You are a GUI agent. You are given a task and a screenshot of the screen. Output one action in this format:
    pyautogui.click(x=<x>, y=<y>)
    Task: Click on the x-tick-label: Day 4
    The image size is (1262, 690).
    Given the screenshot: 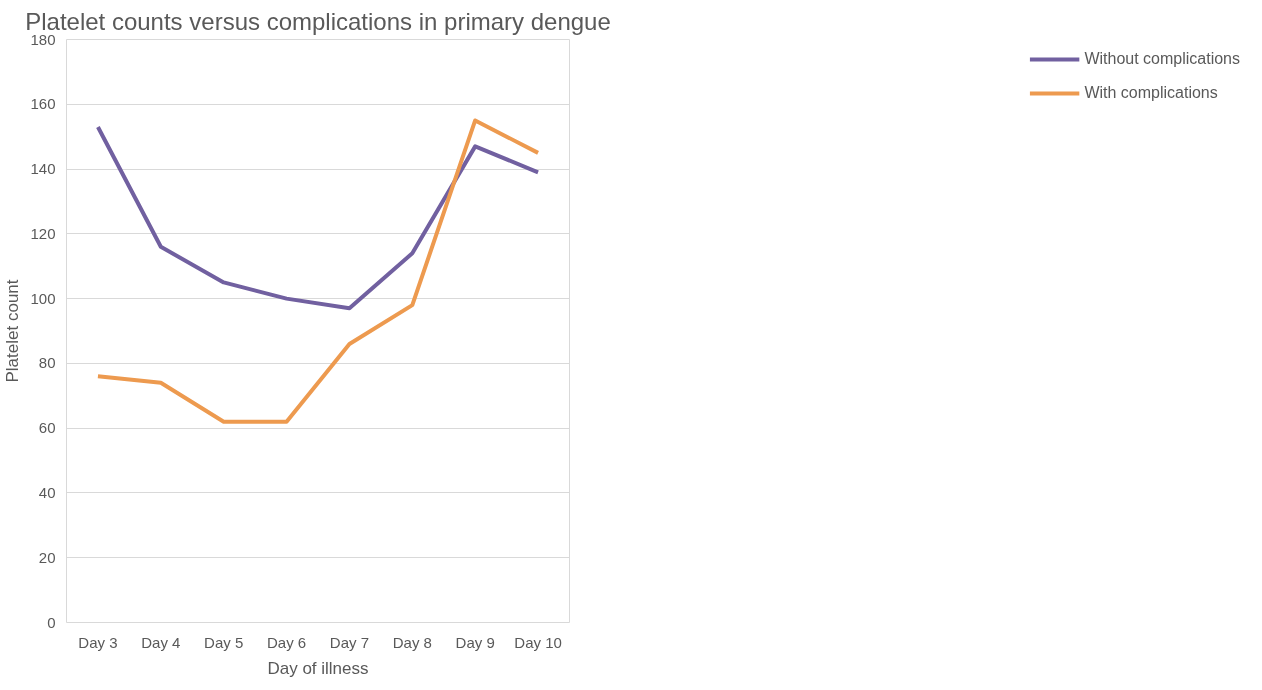 What is the action you would take?
    pyautogui.click(x=161, y=642)
    